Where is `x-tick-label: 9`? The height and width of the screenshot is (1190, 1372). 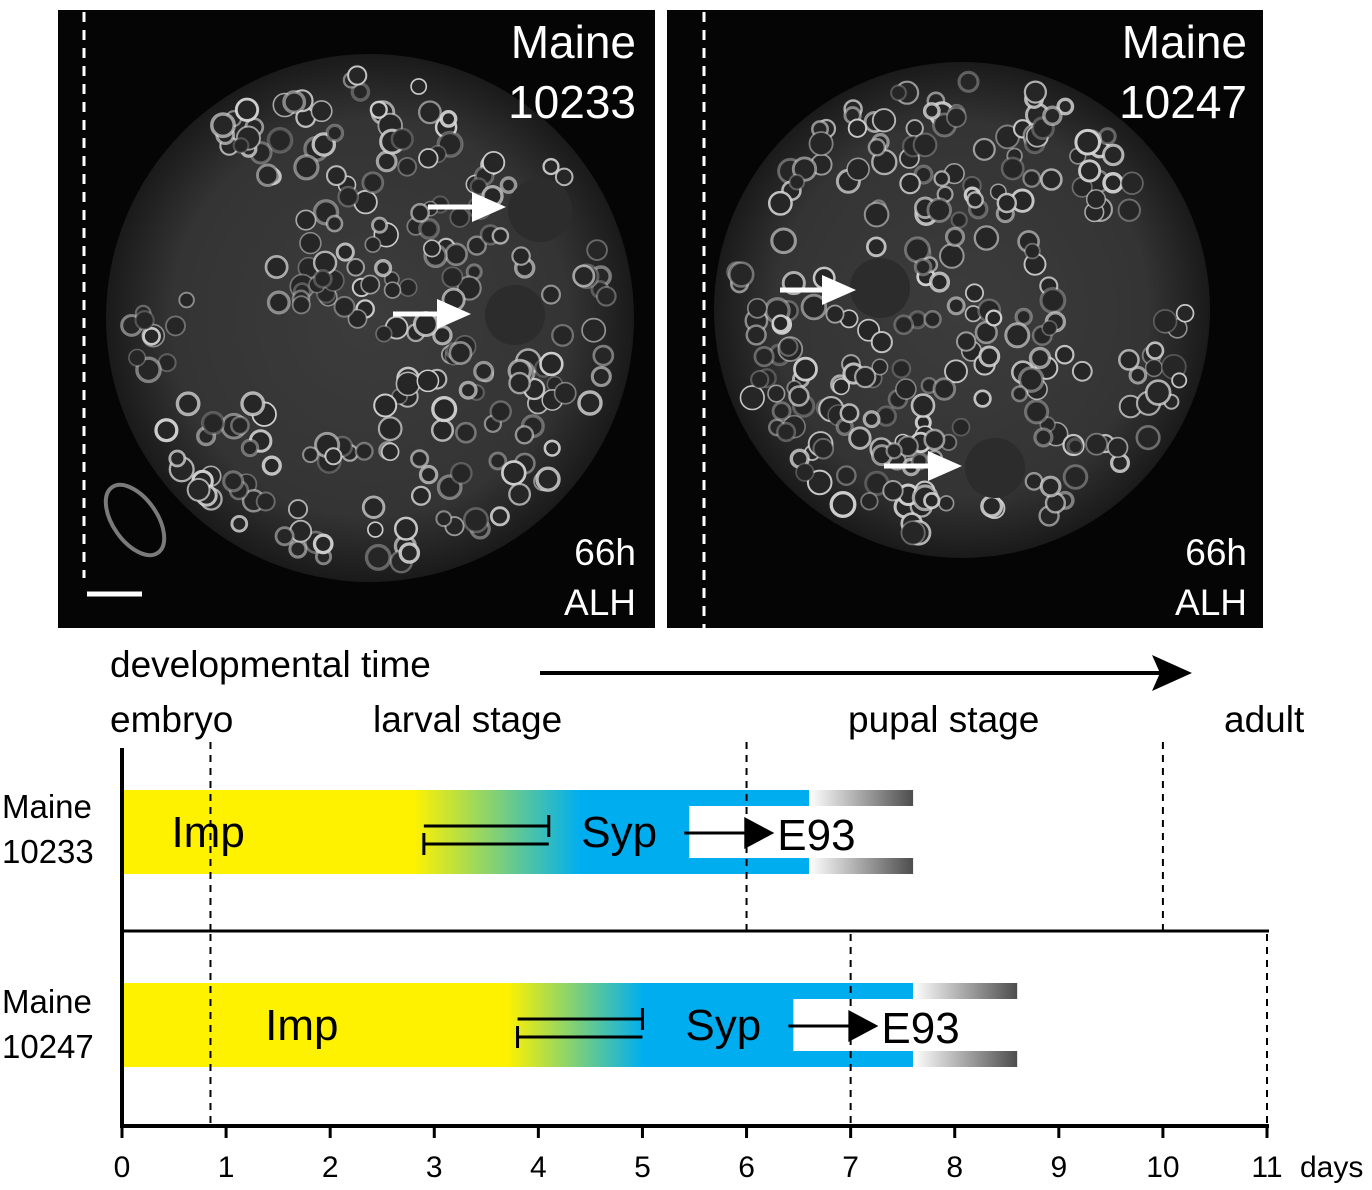 x-tick-label: 9 is located at coordinates (1058, 1167).